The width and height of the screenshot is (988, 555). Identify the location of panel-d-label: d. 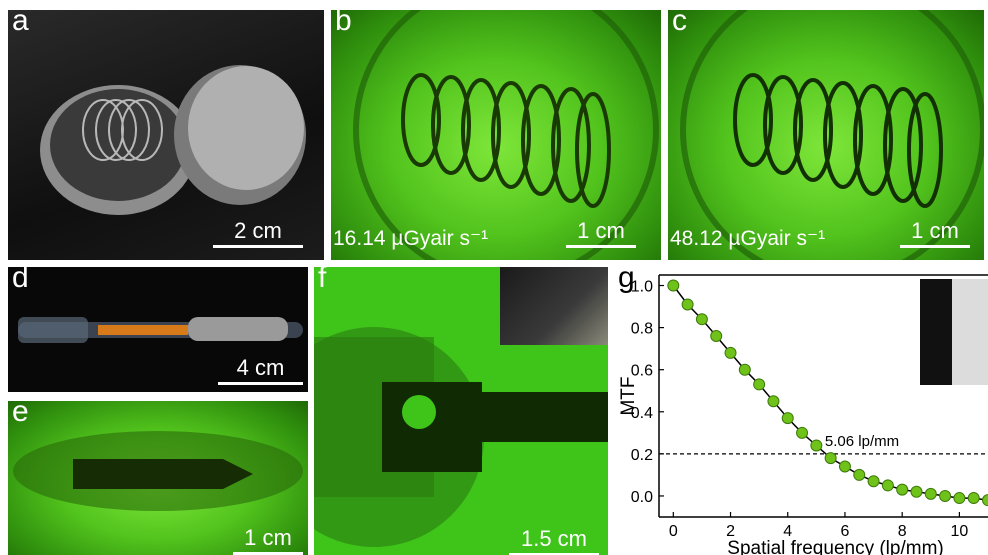
(20, 280).